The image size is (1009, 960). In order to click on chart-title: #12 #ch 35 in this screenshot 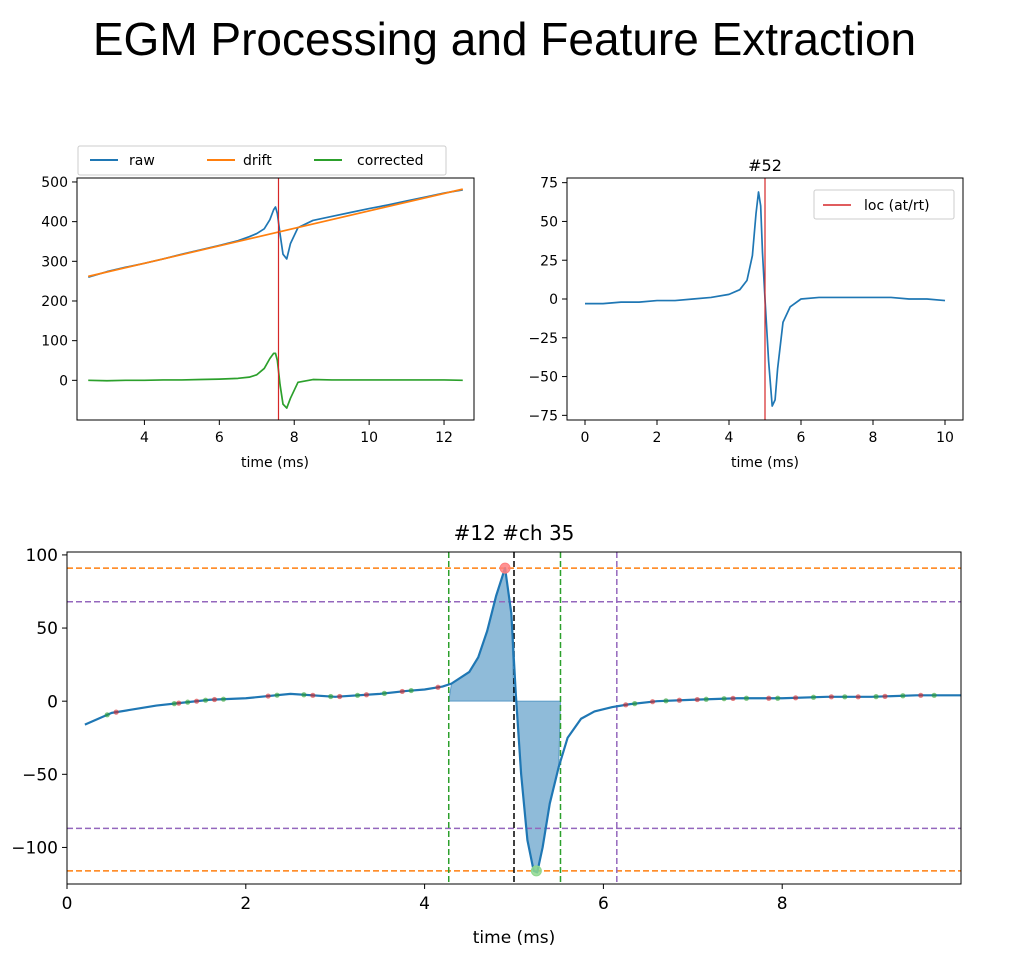, I will do `click(514, 533)`.